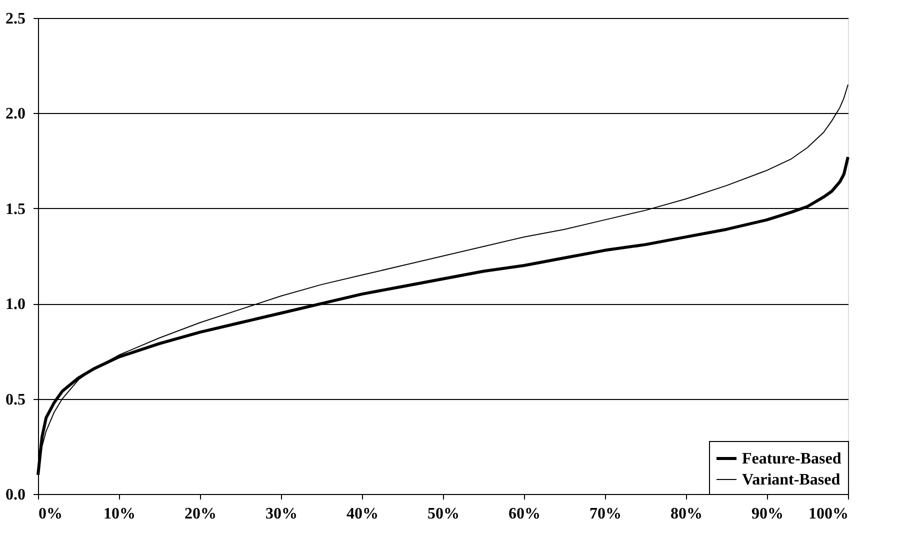  What do you see at coordinates (16, 399) in the screenshot?
I see `y-tick-label: 0.5` at bounding box center [16, 399].